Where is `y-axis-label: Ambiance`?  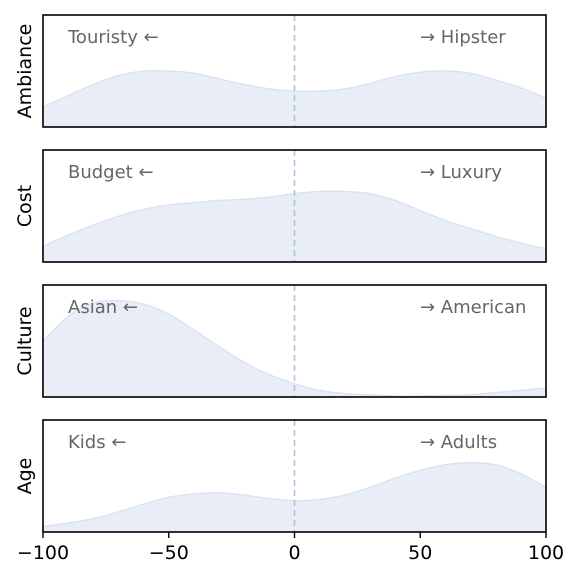
y-axis-label: Ambiance is located at coordinates (25, 71).